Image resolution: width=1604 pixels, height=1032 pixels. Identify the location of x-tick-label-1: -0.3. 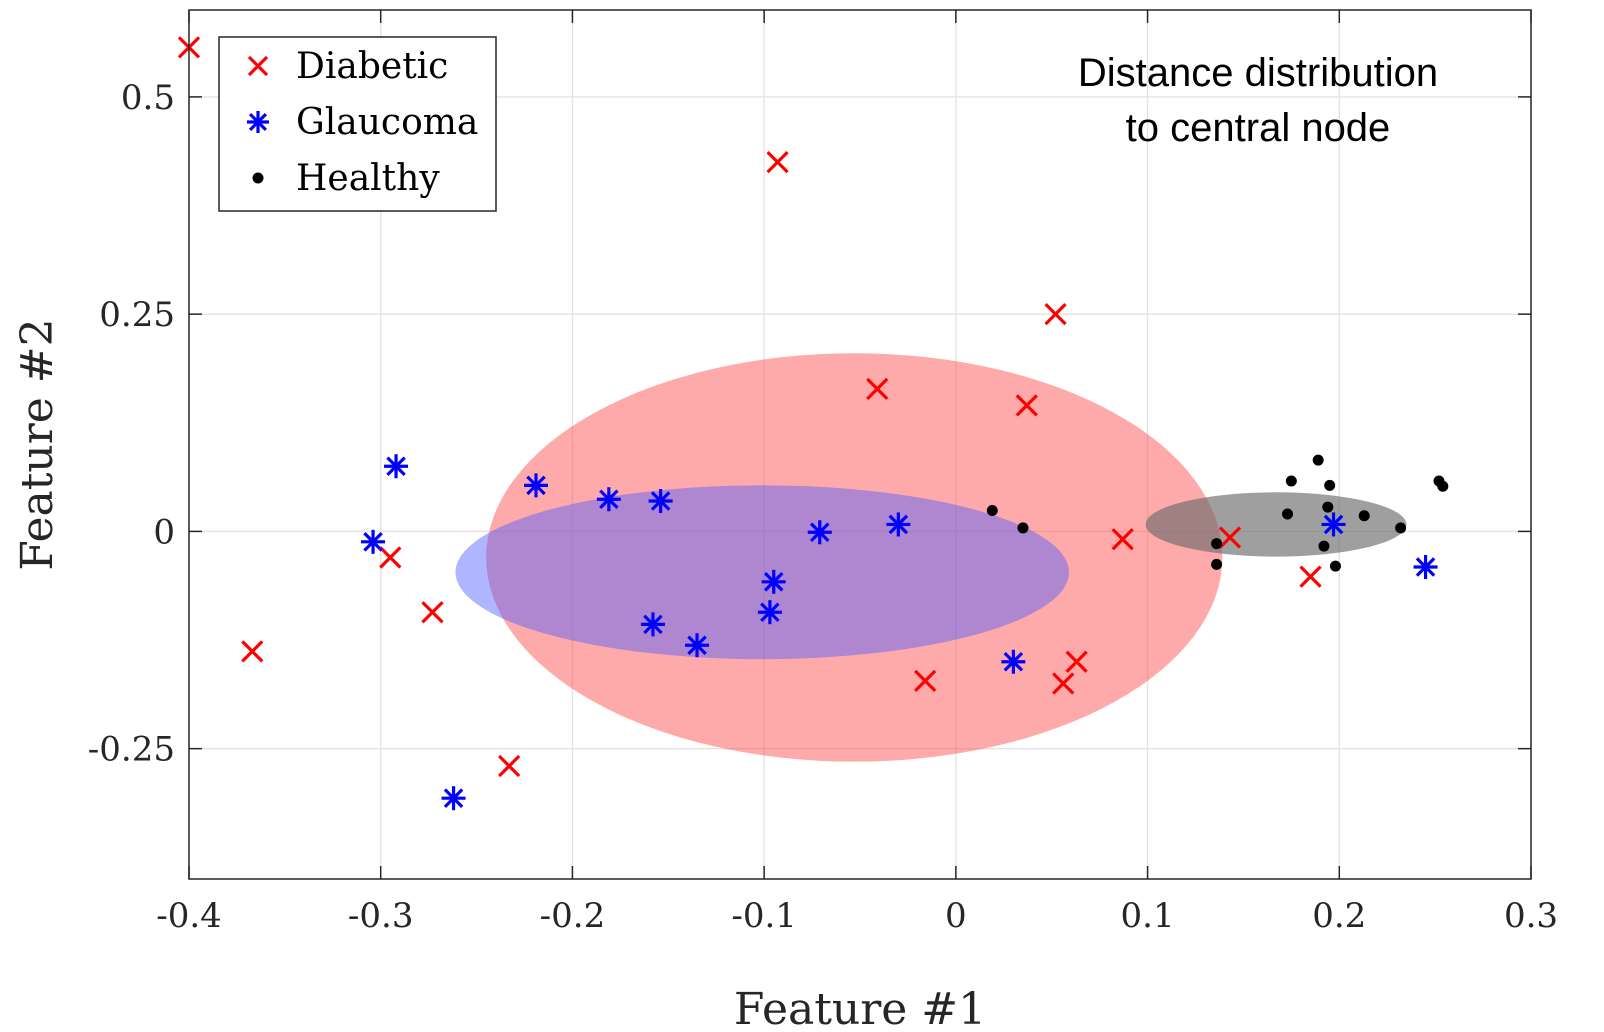
(381, 916).